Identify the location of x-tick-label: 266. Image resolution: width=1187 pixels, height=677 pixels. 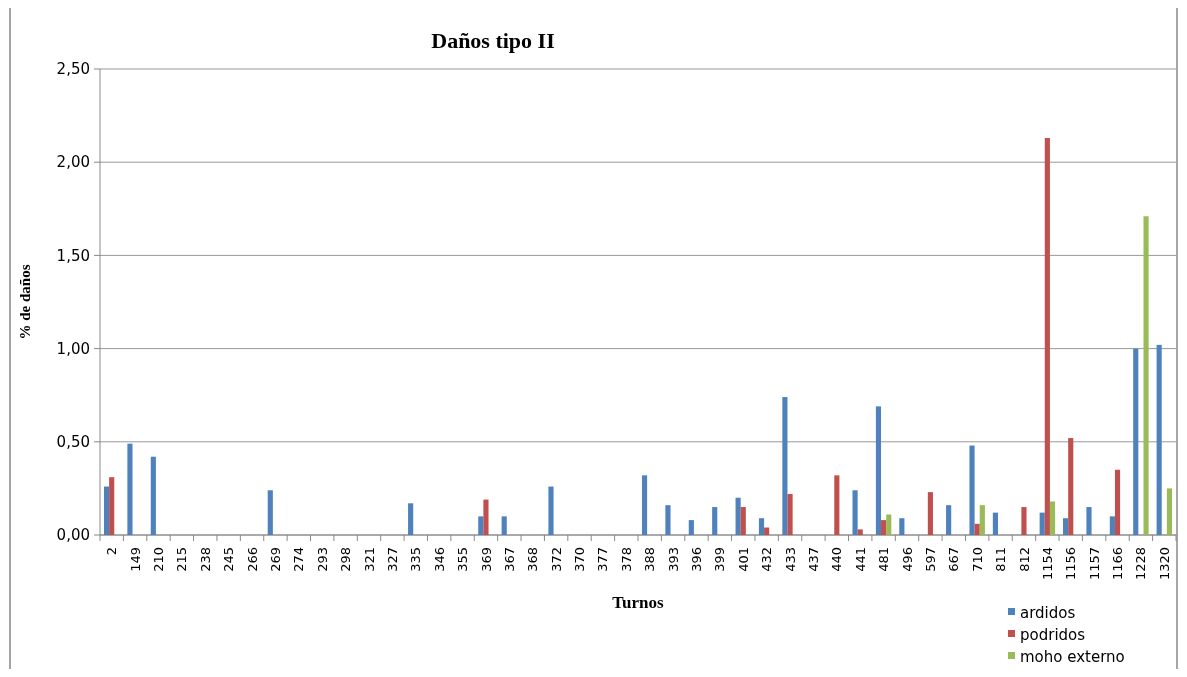
(252, 559).